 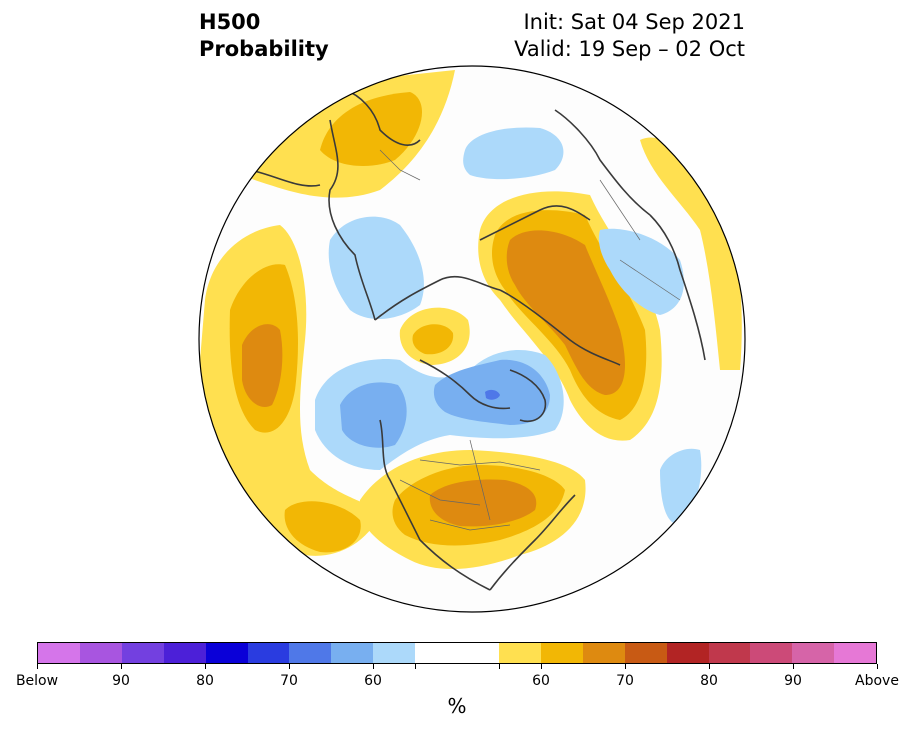 I want to click on contour-below-central-asia, so click(x=641, y=271).